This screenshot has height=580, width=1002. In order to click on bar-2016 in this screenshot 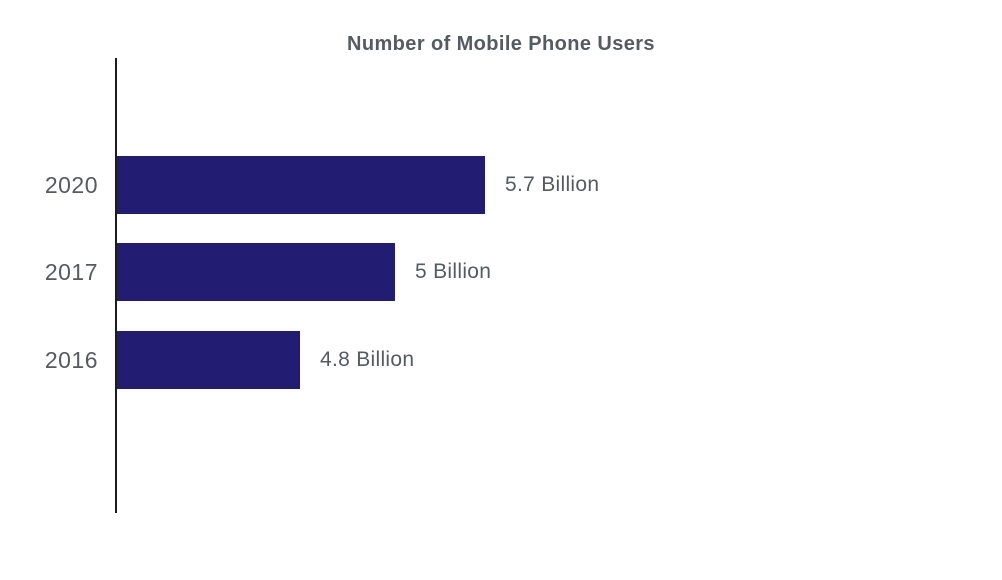, I will do `click(208, 360)`.